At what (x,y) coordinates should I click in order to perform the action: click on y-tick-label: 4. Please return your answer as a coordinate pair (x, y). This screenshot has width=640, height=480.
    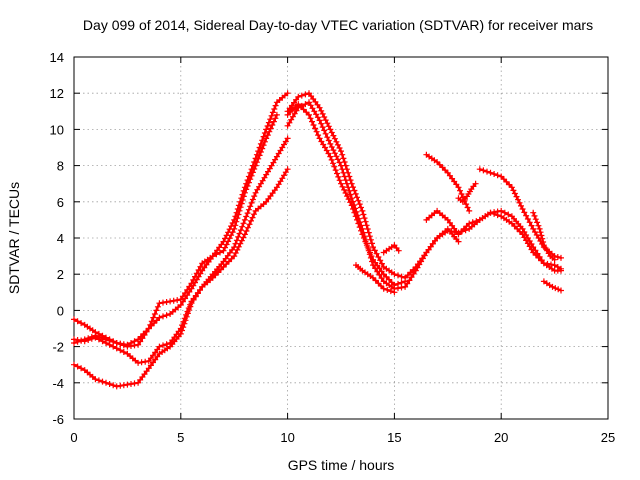
    Looking at the image, I should click on (60, 238).